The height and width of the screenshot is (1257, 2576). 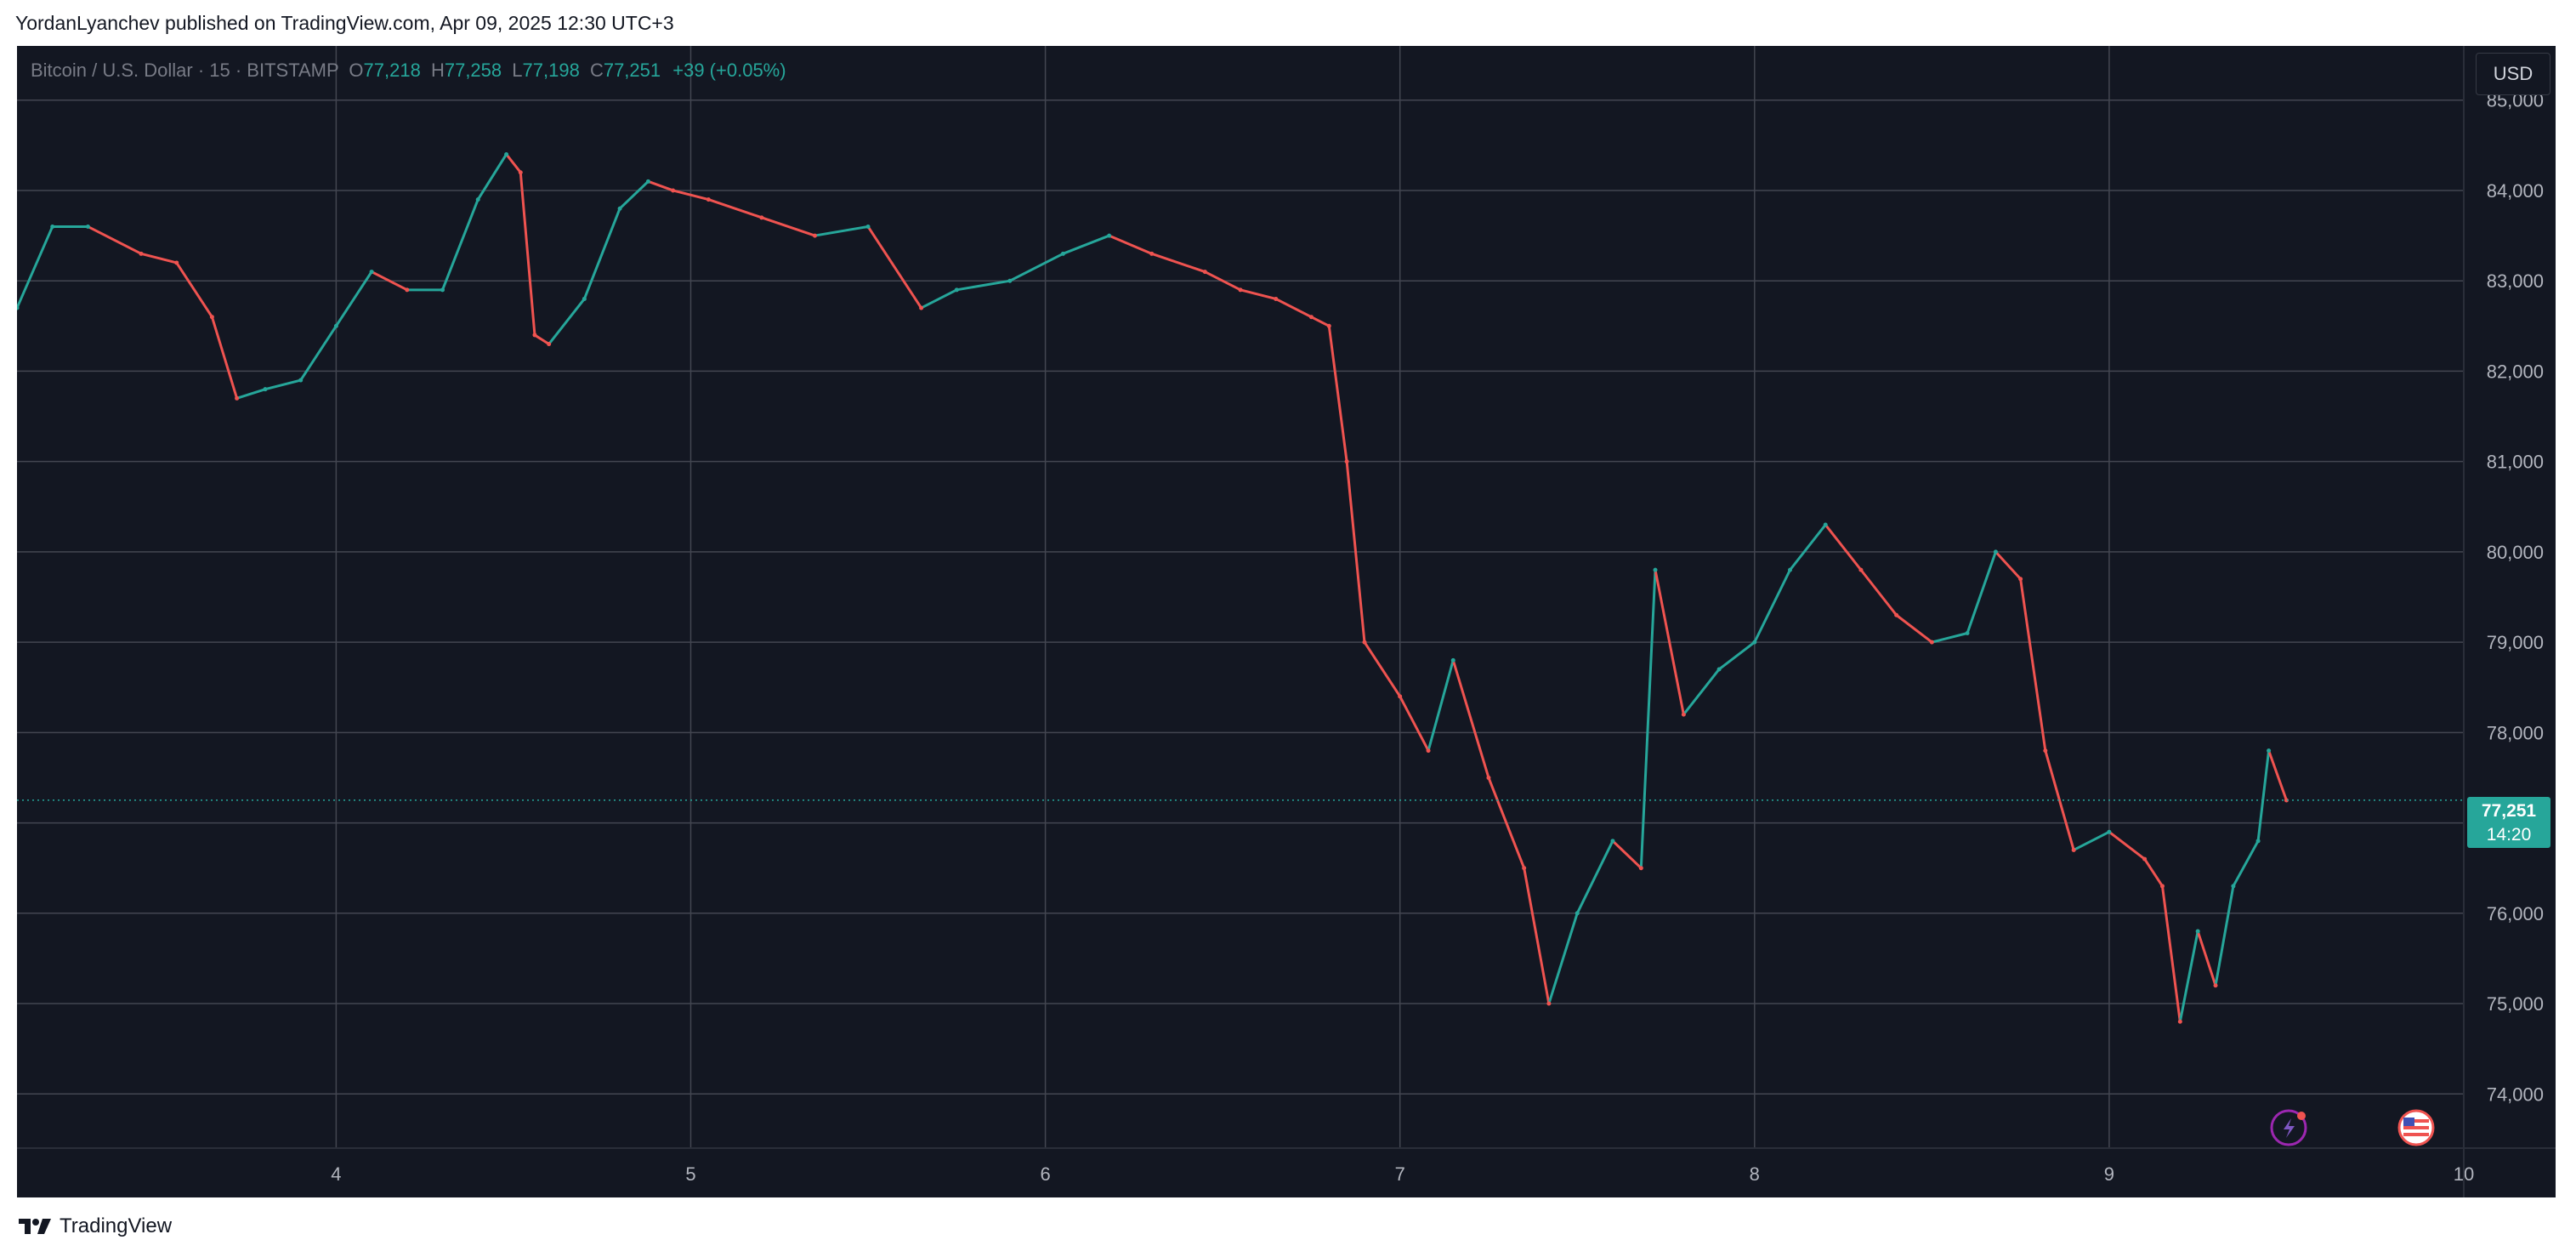 I want to click on y-tick-label: 81,000, so click(x=2516, y=462).